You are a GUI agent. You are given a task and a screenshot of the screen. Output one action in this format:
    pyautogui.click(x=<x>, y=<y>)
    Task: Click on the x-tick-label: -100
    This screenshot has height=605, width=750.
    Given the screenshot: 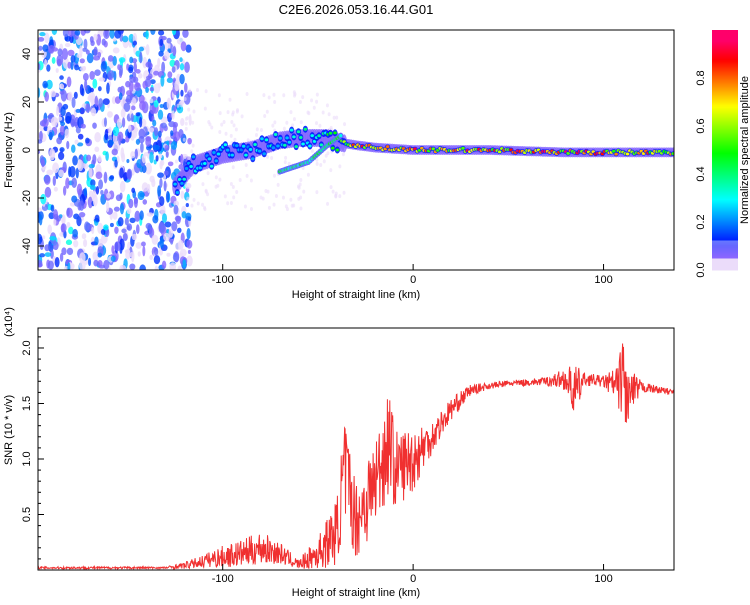 What is the action you would take?
    pyautogui.click(x=223, y=579)
    